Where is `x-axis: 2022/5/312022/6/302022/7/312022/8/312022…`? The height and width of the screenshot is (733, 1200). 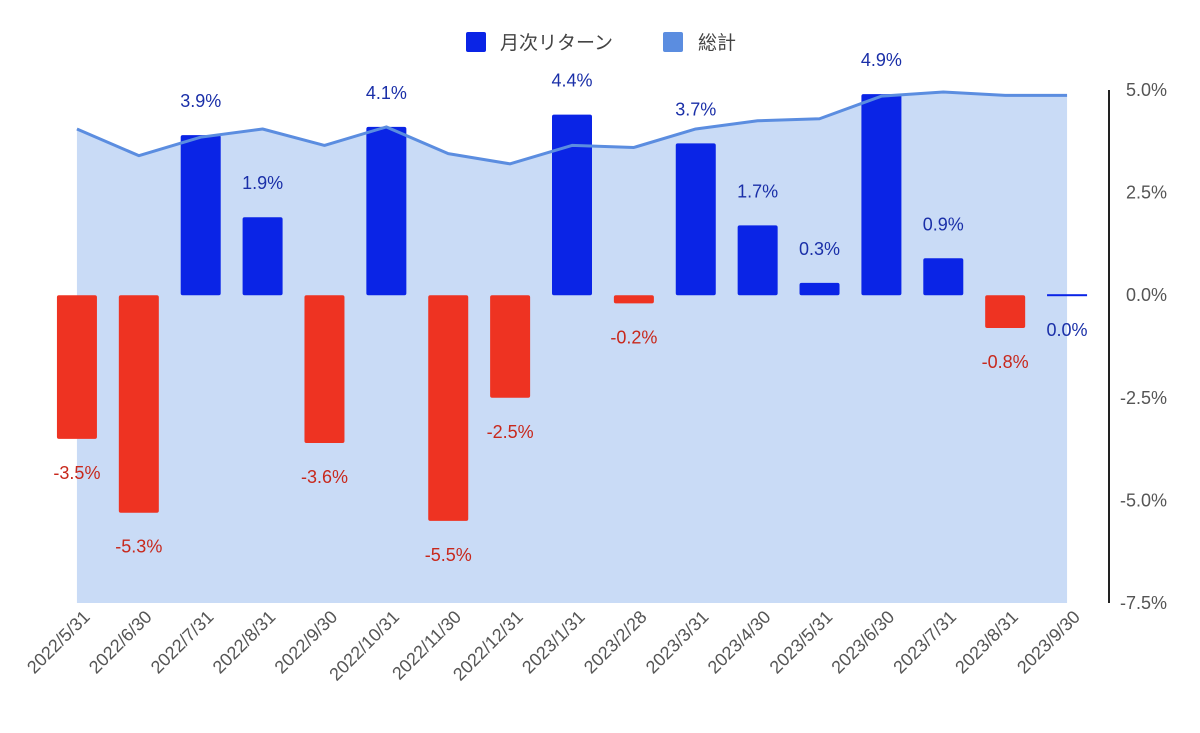
x-axis: 2022/5/312022/6/302022/7/312022/8/312022… is located at coordinates (553, 646).